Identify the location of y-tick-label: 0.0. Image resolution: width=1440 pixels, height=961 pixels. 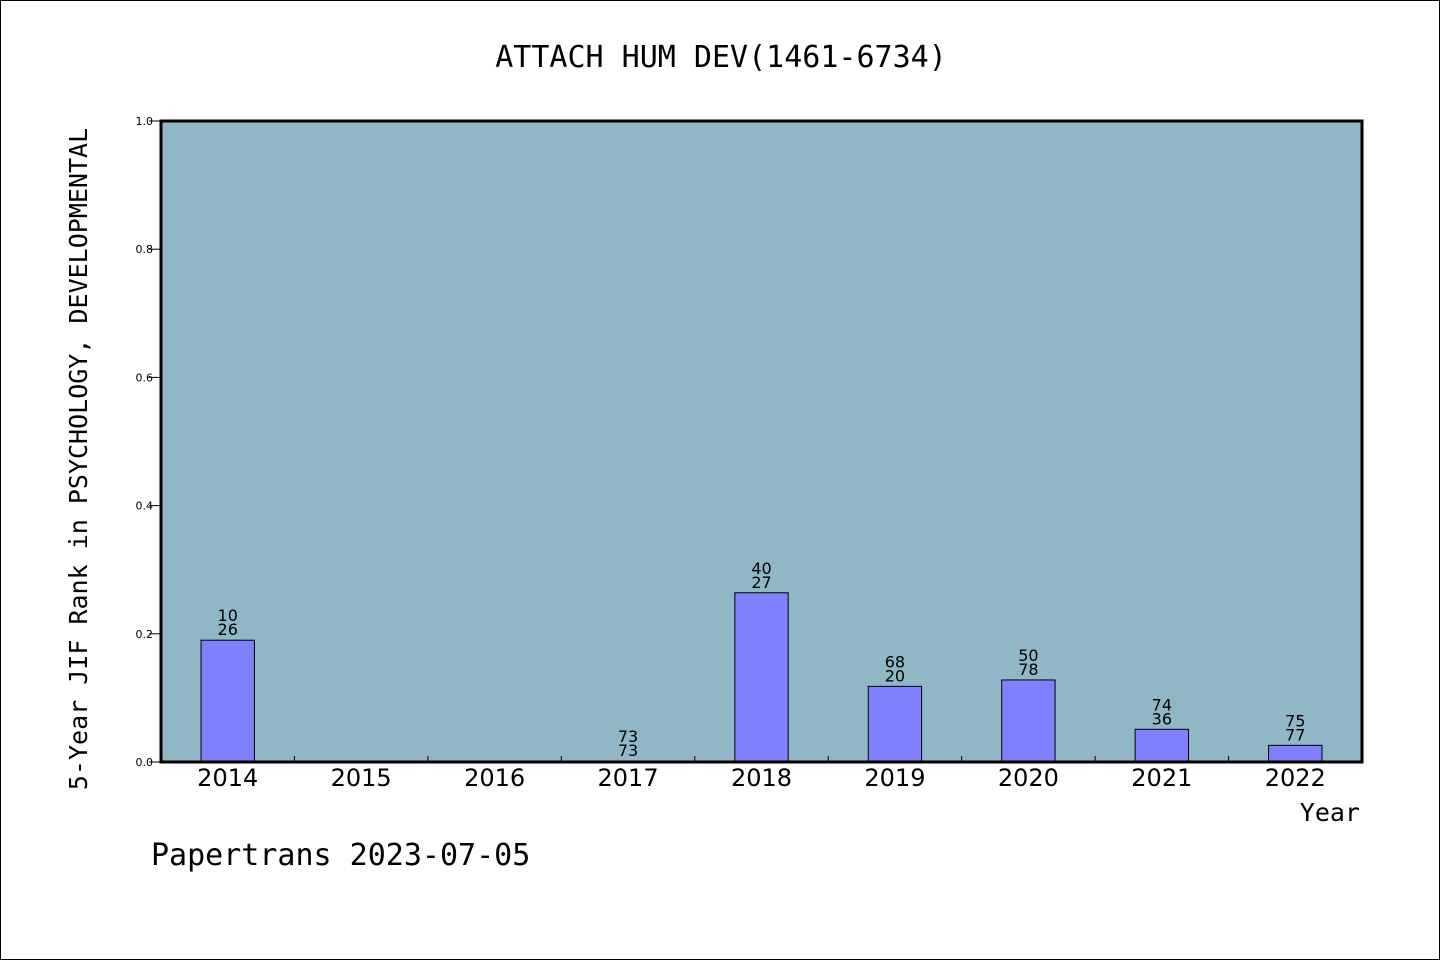
(145, 762).